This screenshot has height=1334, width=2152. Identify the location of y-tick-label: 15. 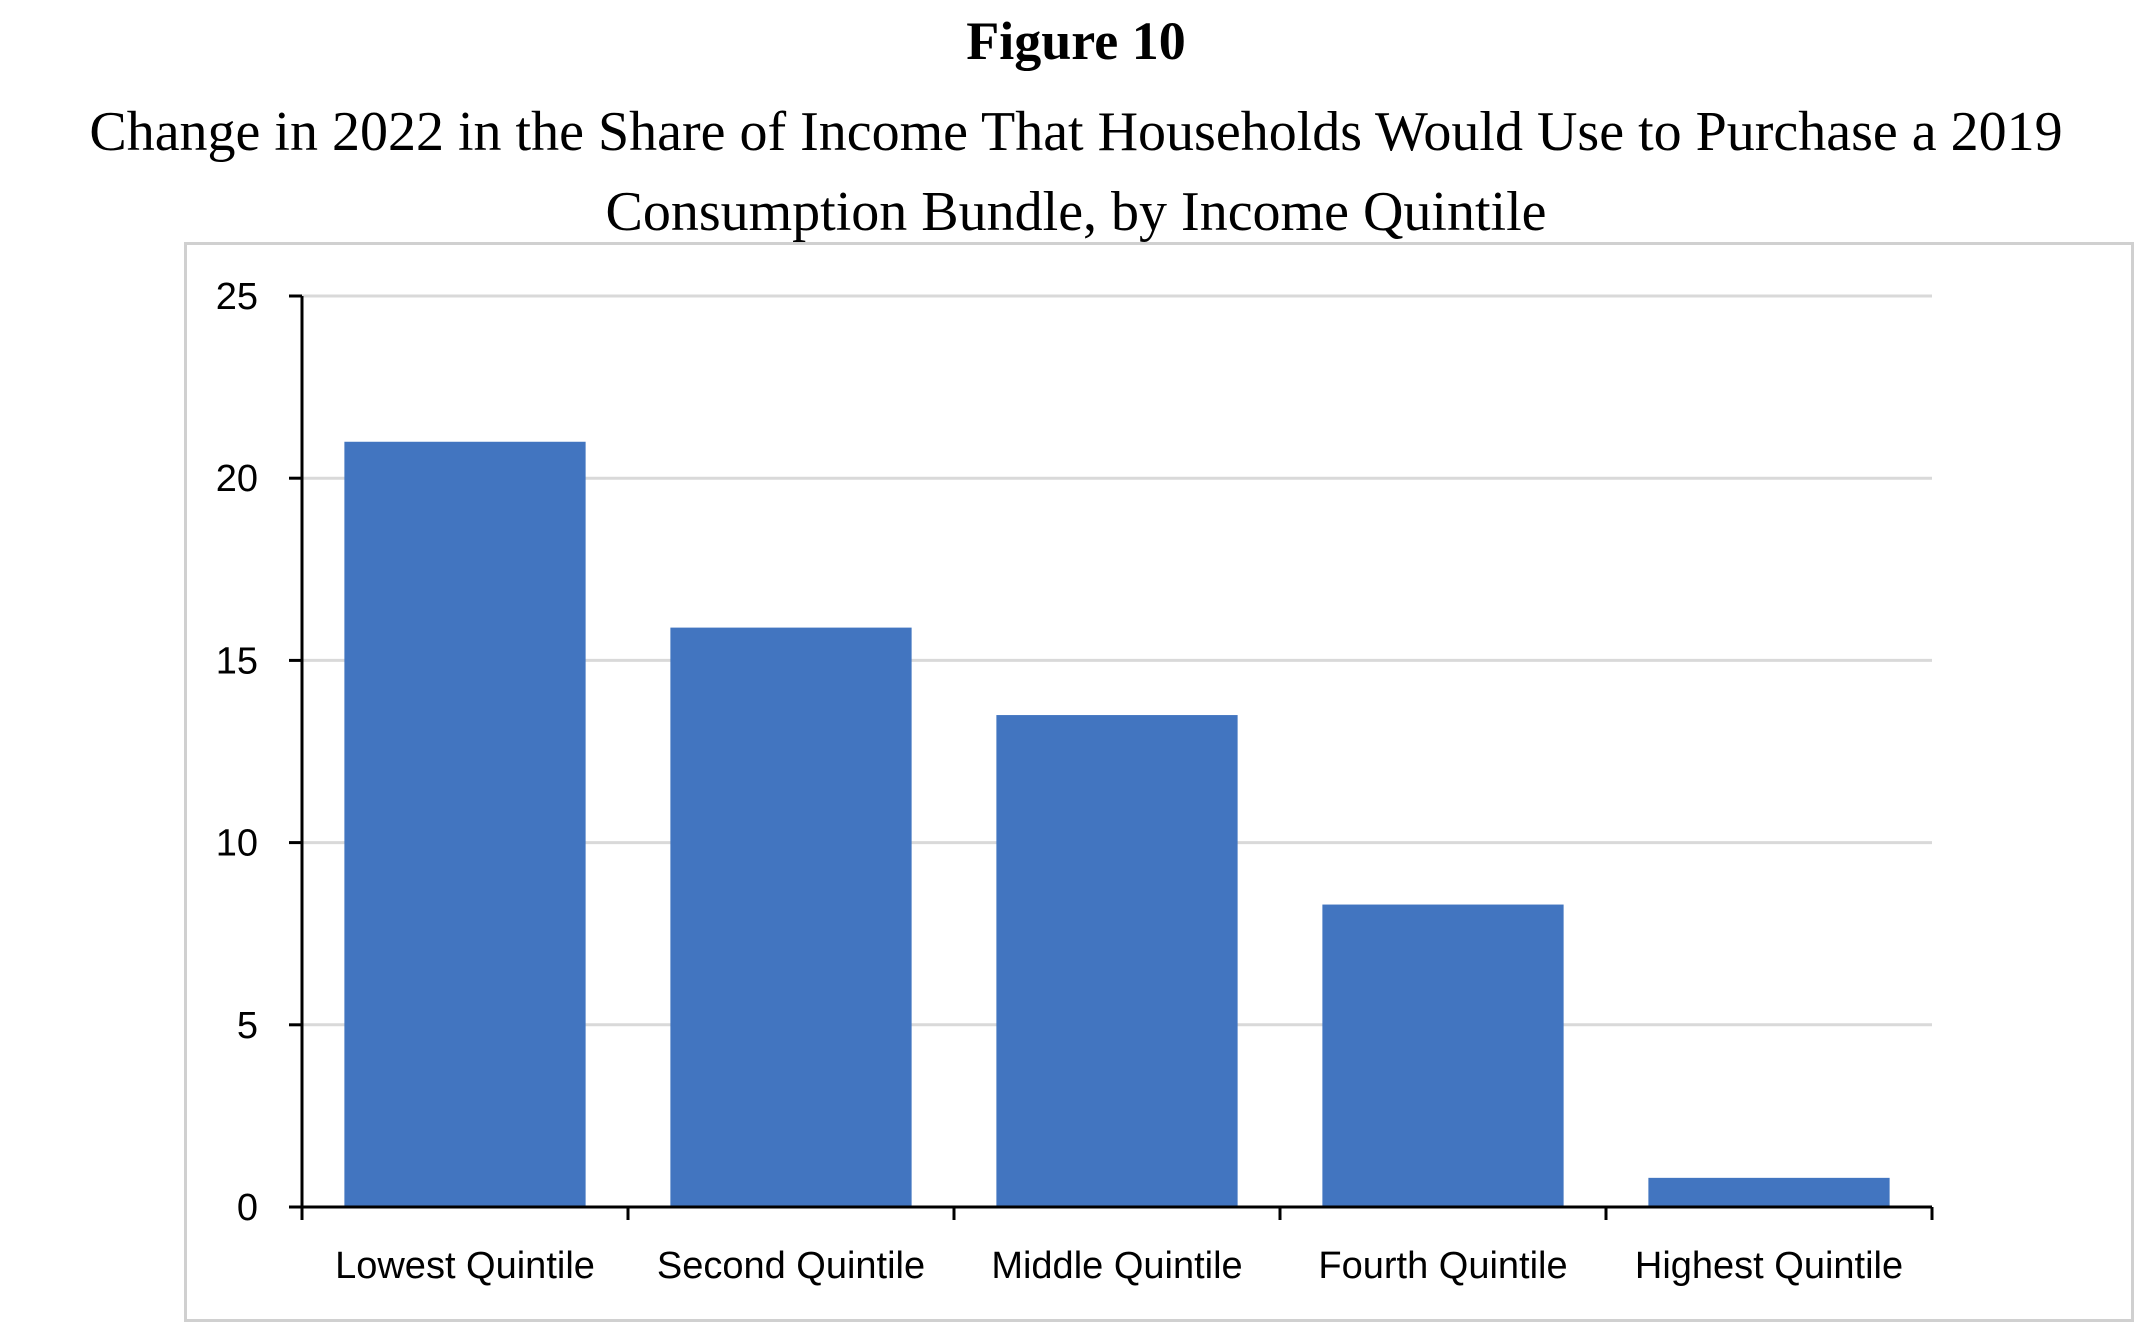
(237, 661).